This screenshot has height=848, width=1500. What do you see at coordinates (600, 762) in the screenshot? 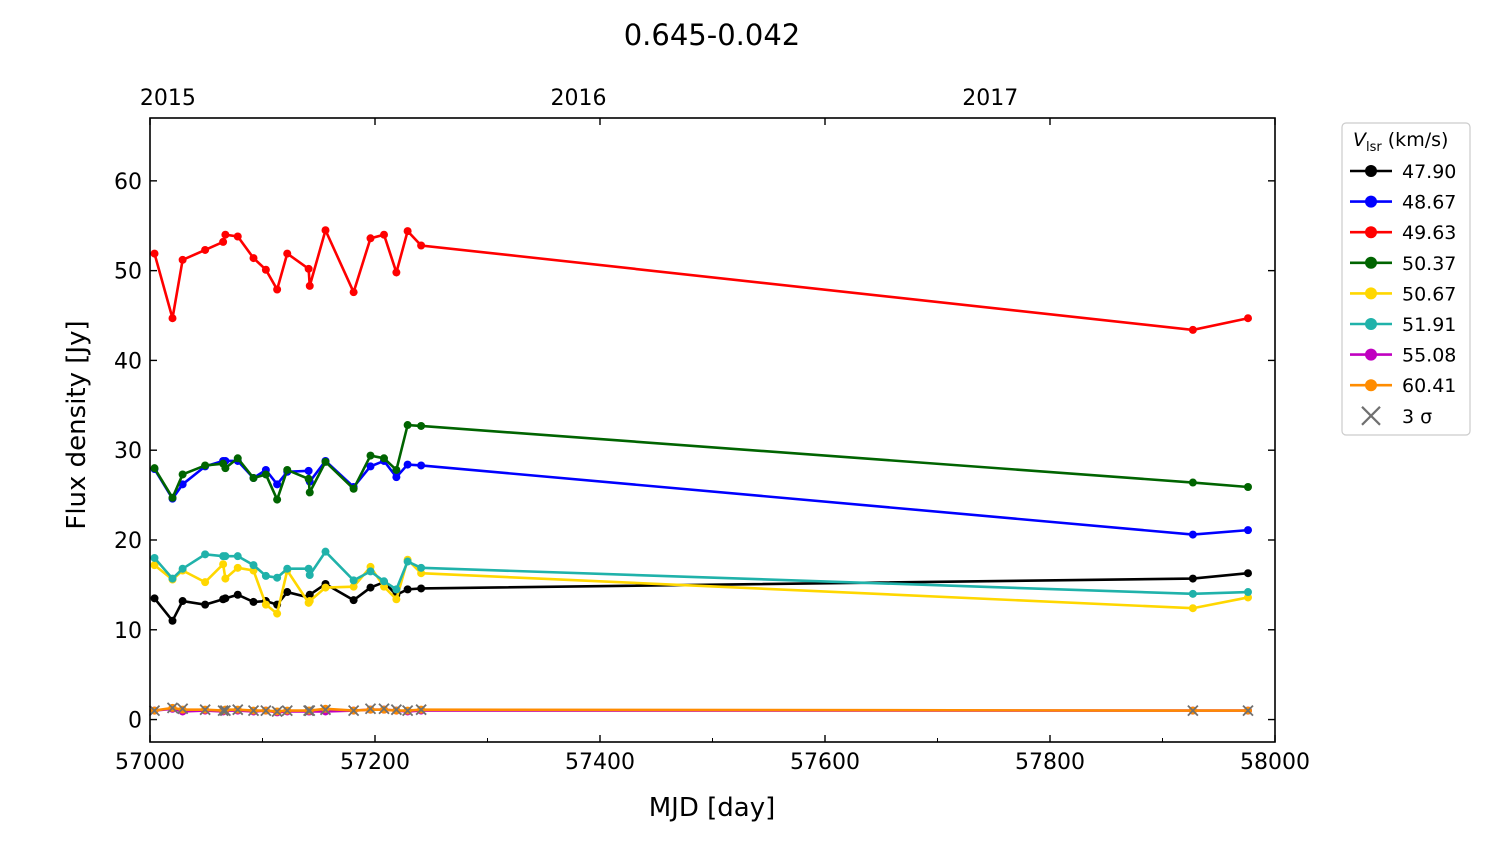
I see `x-tick-label: 57400` at bounding box center [600, 762].